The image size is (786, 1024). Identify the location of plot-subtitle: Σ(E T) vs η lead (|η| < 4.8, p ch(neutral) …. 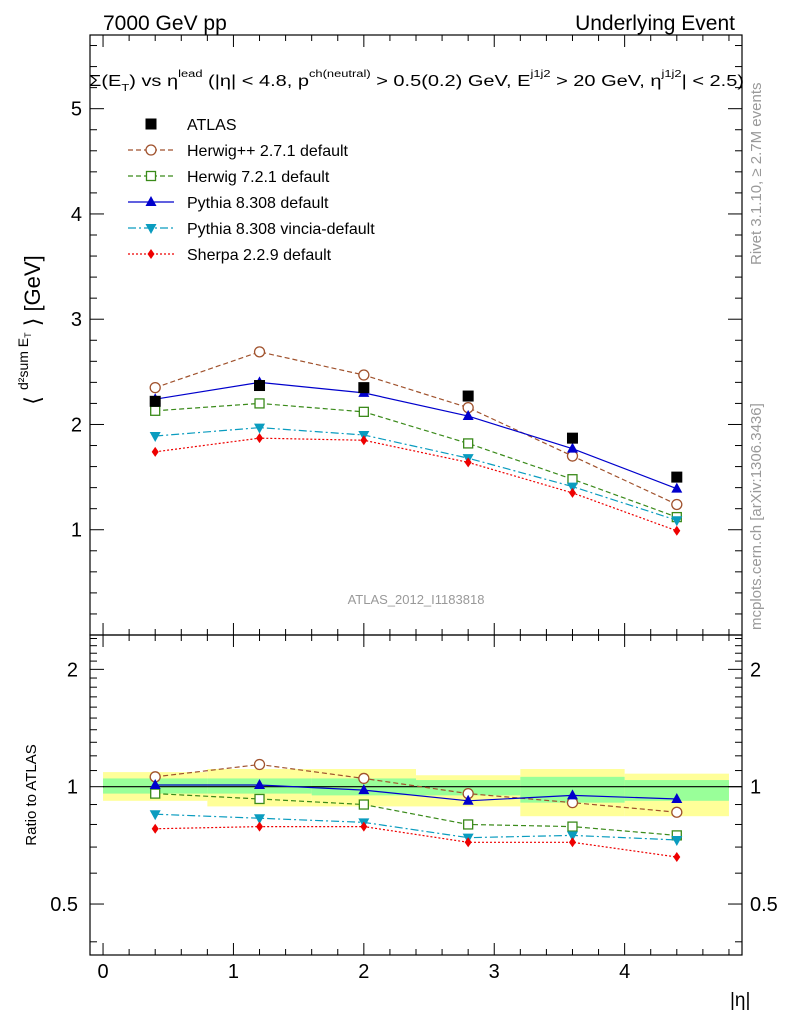
(416, 81).